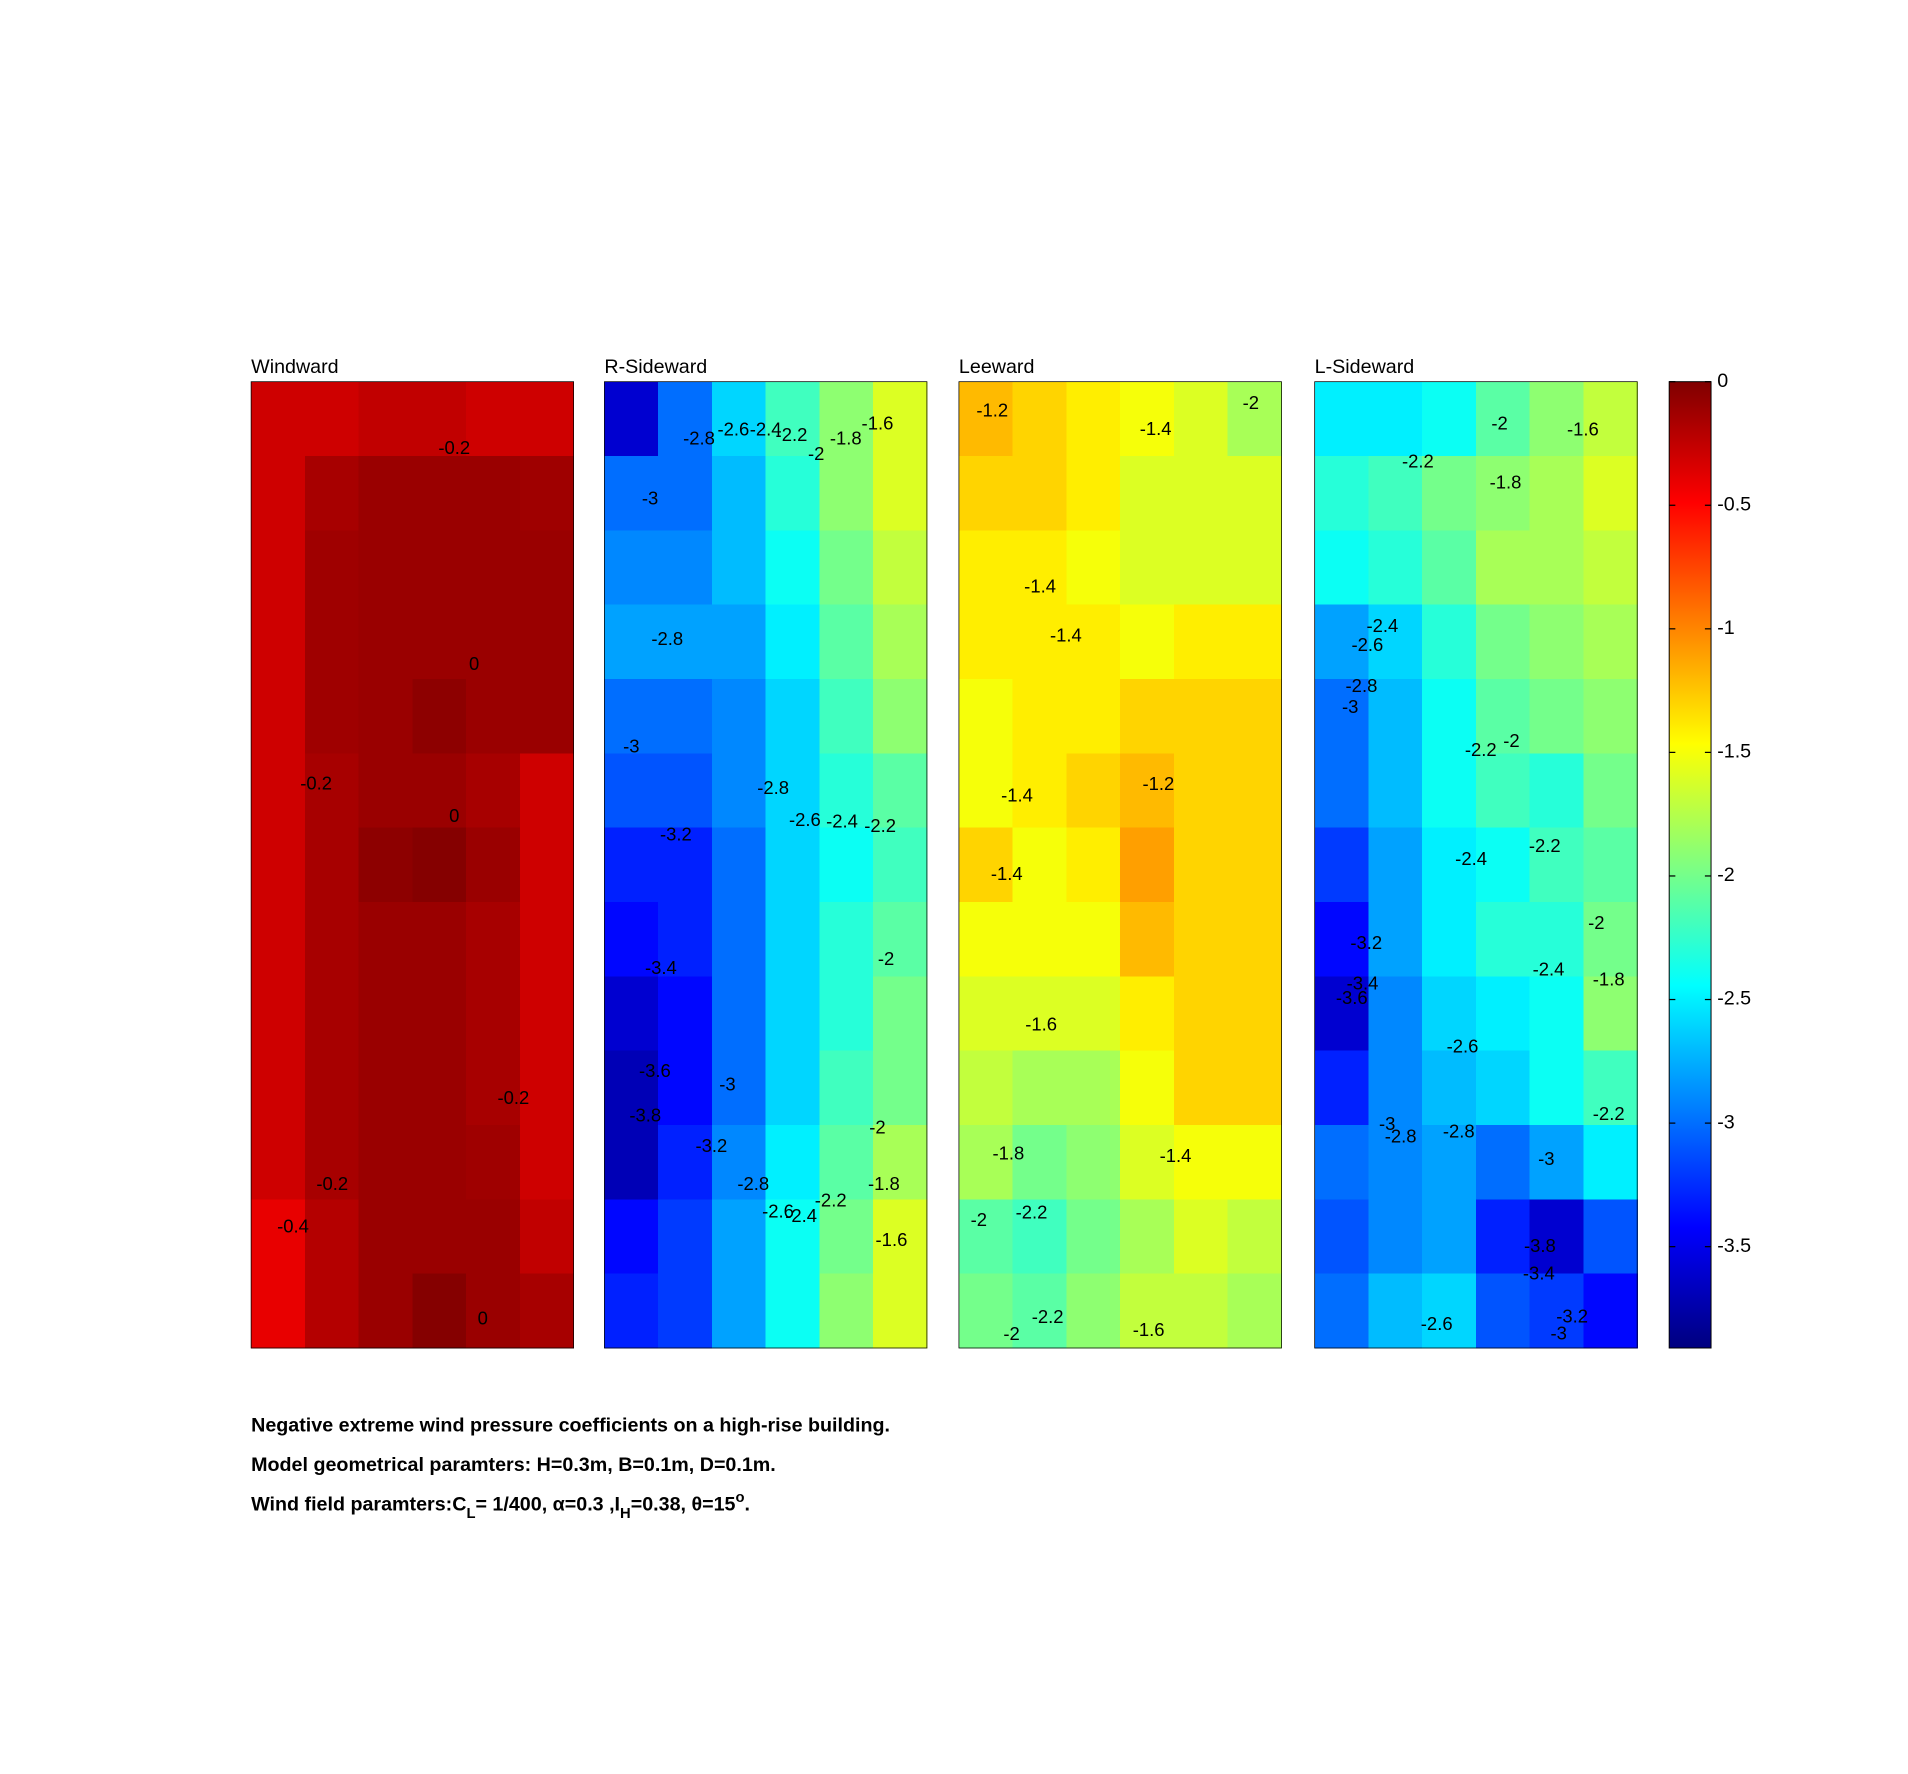 Image resolution: width=1908 pixels, height=1774 pixels. What do you see at coordinates (805, 819) in the screenshot?
I see `contour-label: -2.6` at bounding box center [805, 819].